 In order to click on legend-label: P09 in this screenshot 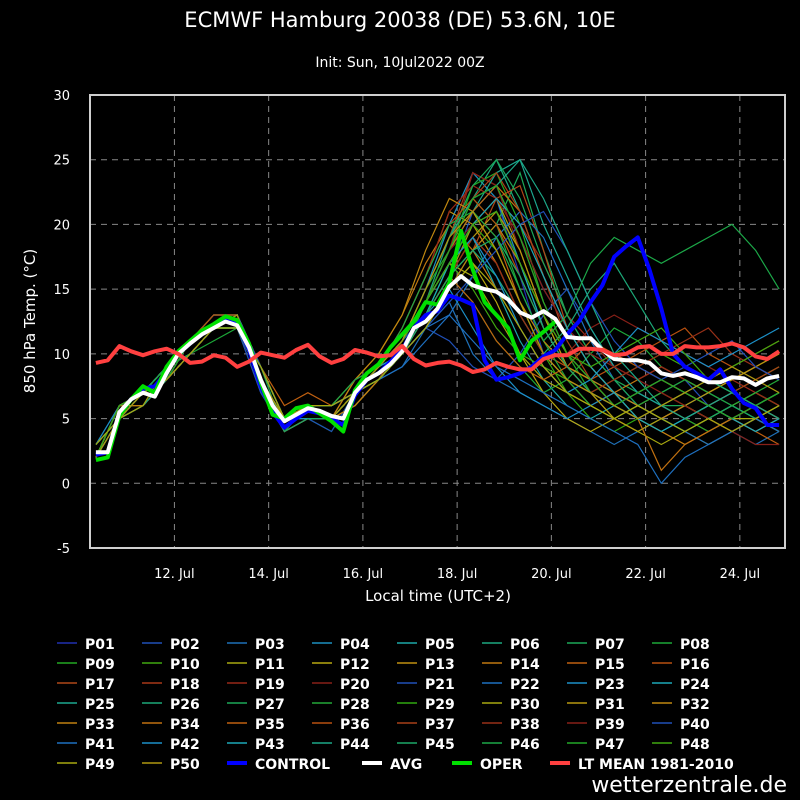, I will do `click(100, 665)`.